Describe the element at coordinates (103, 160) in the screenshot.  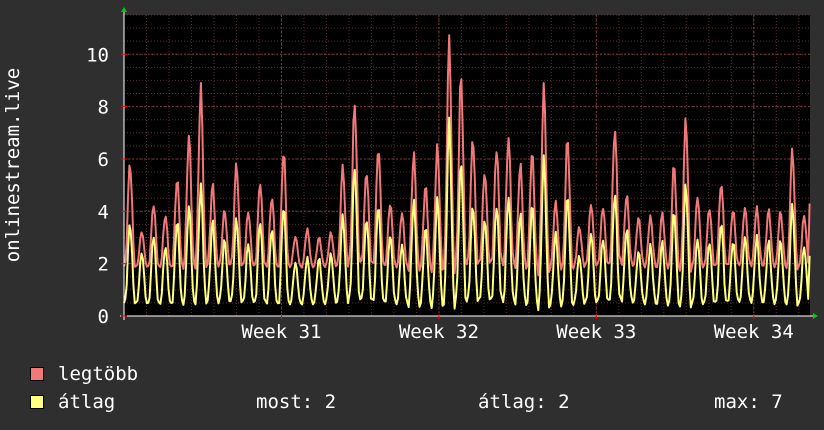
I see `y-tick-label: 6` at that location.